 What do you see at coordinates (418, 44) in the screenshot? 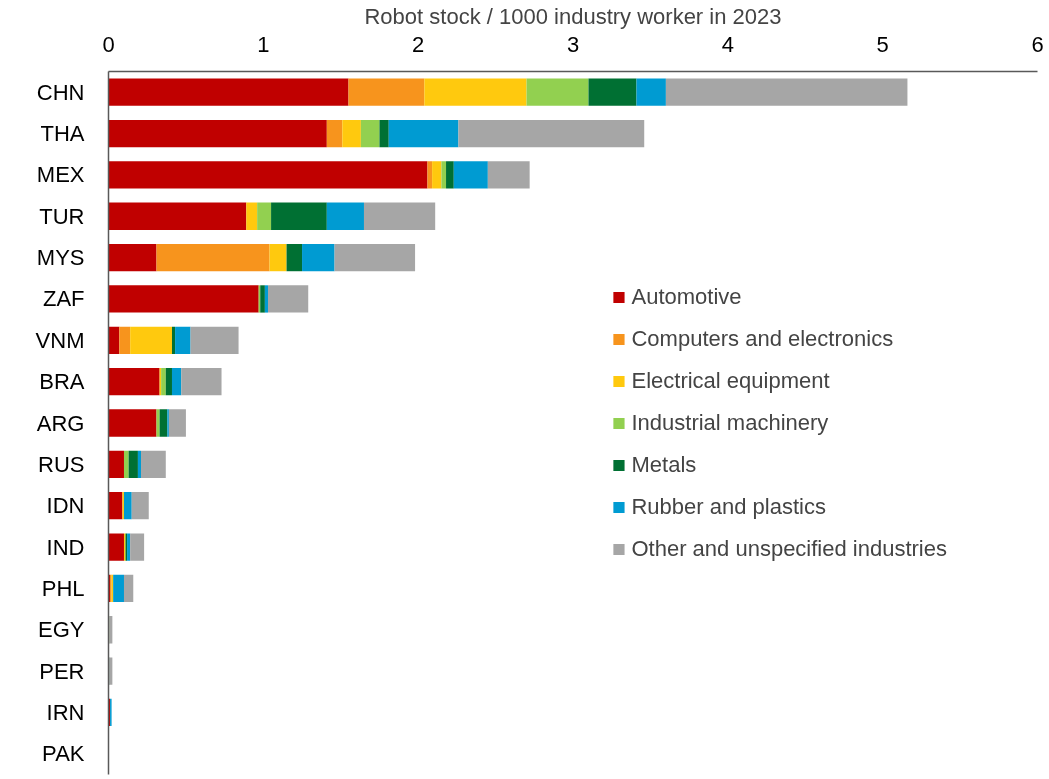
I see `x-tick-label: 2` at bounding box center [418, 44].